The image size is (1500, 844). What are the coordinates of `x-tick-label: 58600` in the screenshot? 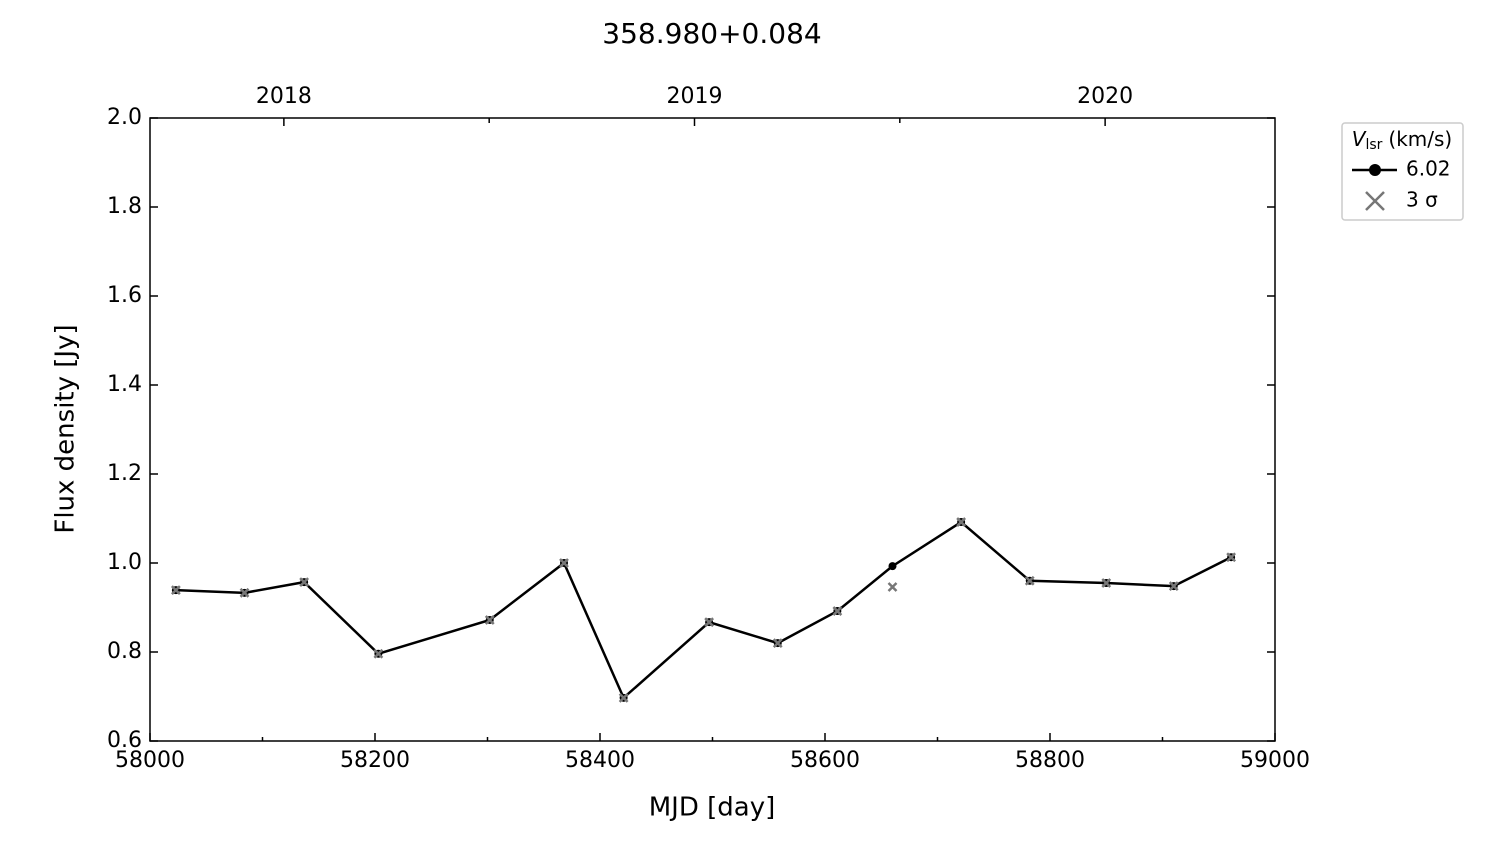 It's located at (825, 760).